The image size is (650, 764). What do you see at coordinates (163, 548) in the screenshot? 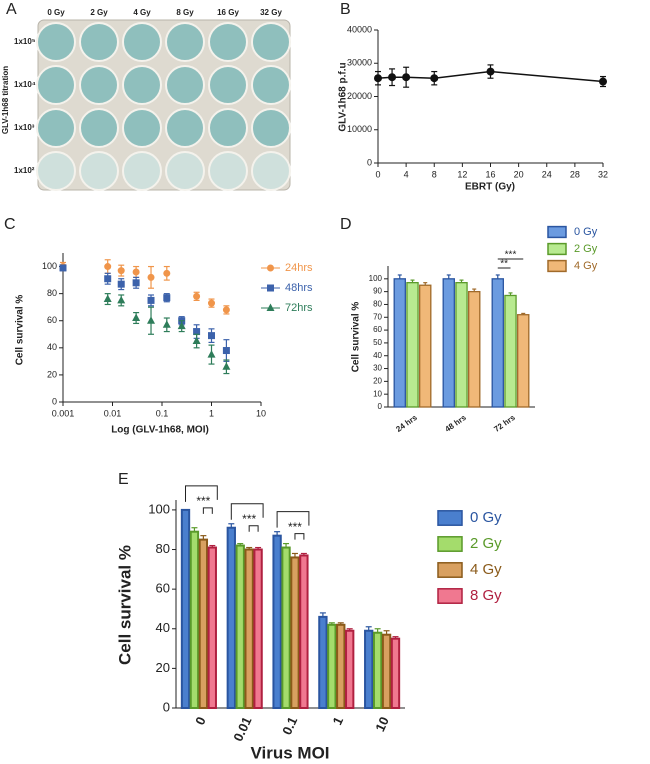
I see `y-tick-label: 80` at bounding box center [163, 548].